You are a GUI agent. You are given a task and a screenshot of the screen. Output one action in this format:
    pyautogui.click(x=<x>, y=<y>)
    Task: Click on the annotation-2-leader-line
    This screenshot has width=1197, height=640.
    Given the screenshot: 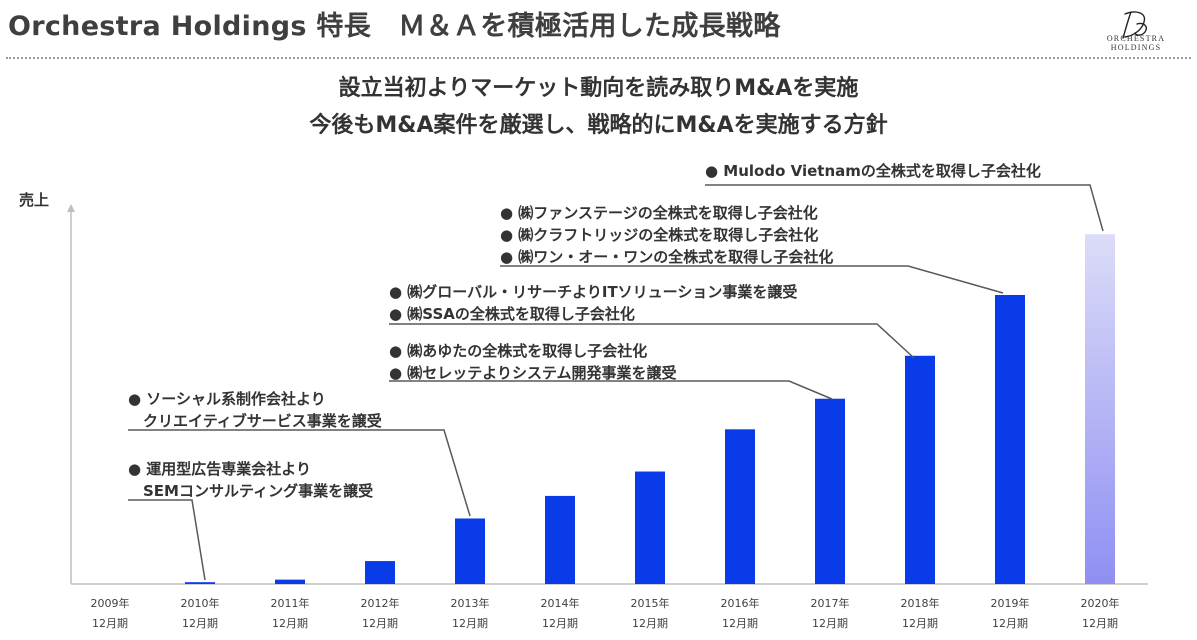 What is the action you would take?
    pyautogui.click(x=299, y=473)
    